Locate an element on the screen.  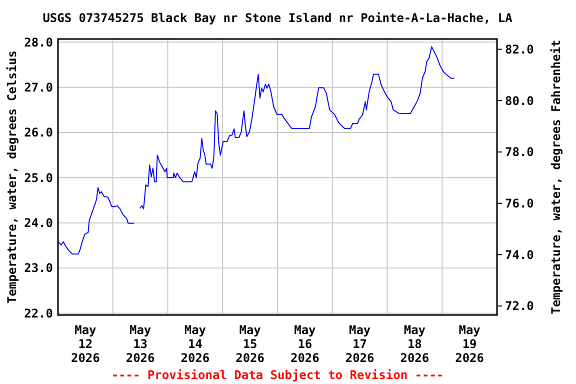
y2-tick-label: 74.0 is located at coordinates (519, 255).